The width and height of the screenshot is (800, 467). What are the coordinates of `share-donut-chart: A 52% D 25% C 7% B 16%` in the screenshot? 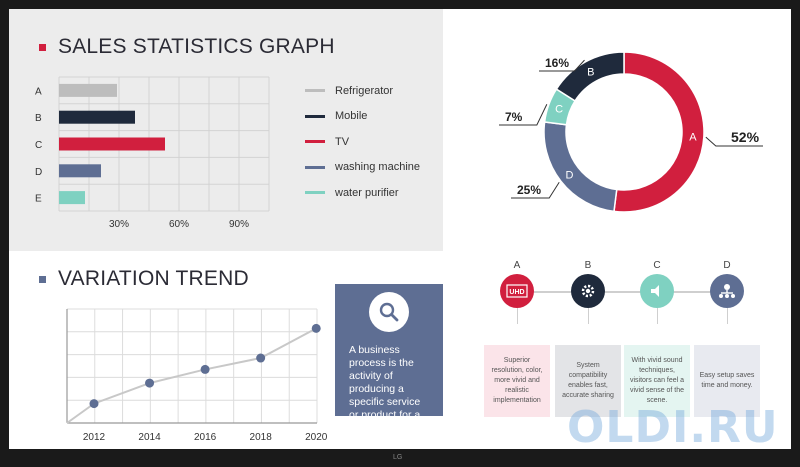 It's located at (631, 132).